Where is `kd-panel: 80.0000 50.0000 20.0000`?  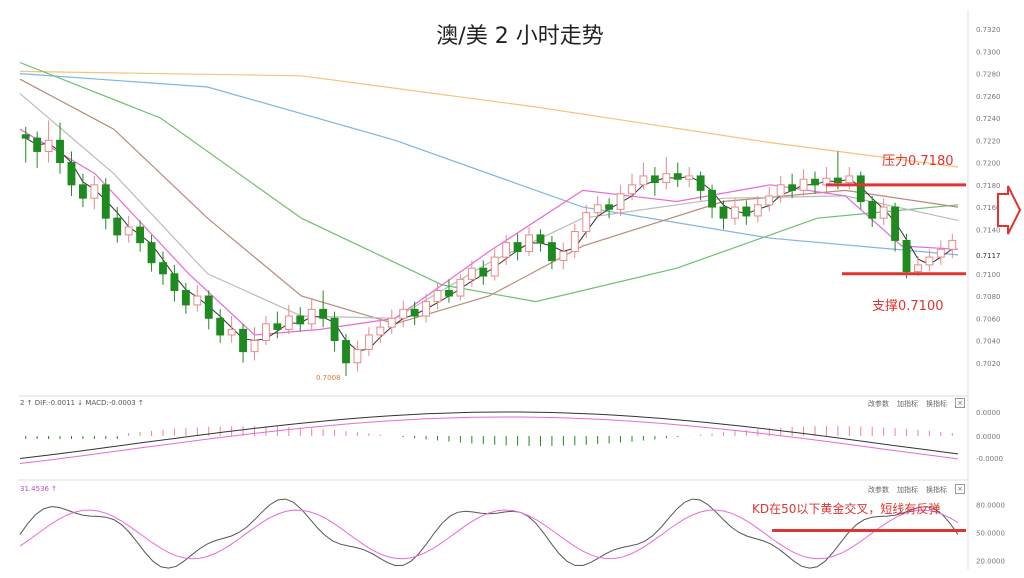 kd-panel: 80.0000 50.0000 20.0000 is located at coordinates (512, 533).